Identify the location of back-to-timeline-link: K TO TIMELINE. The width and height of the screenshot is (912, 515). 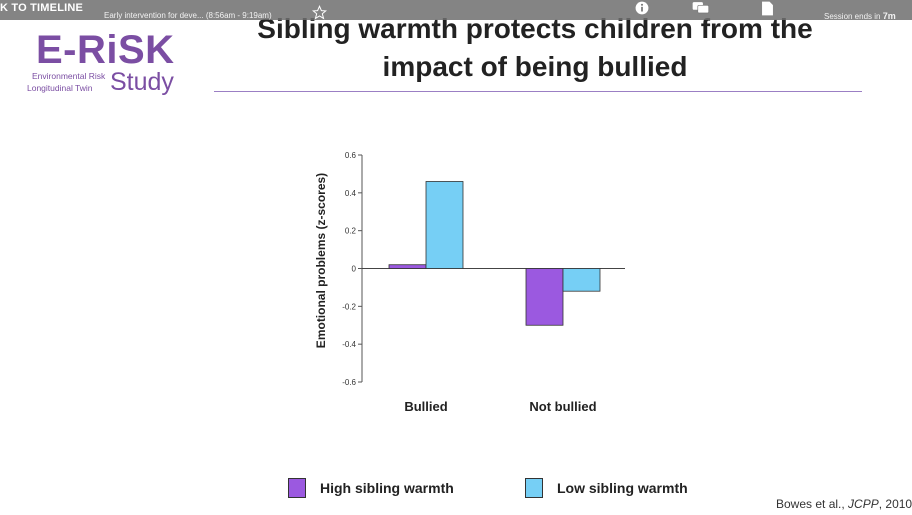
(42, 8).